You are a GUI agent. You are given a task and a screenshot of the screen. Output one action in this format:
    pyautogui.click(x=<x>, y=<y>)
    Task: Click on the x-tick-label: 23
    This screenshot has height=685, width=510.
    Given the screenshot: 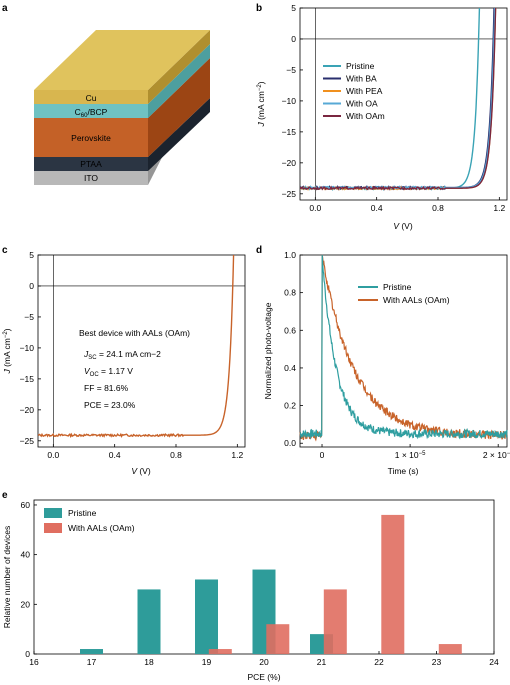 What is the action you would take?
    pyautogui.click(x=437, y=662)
    